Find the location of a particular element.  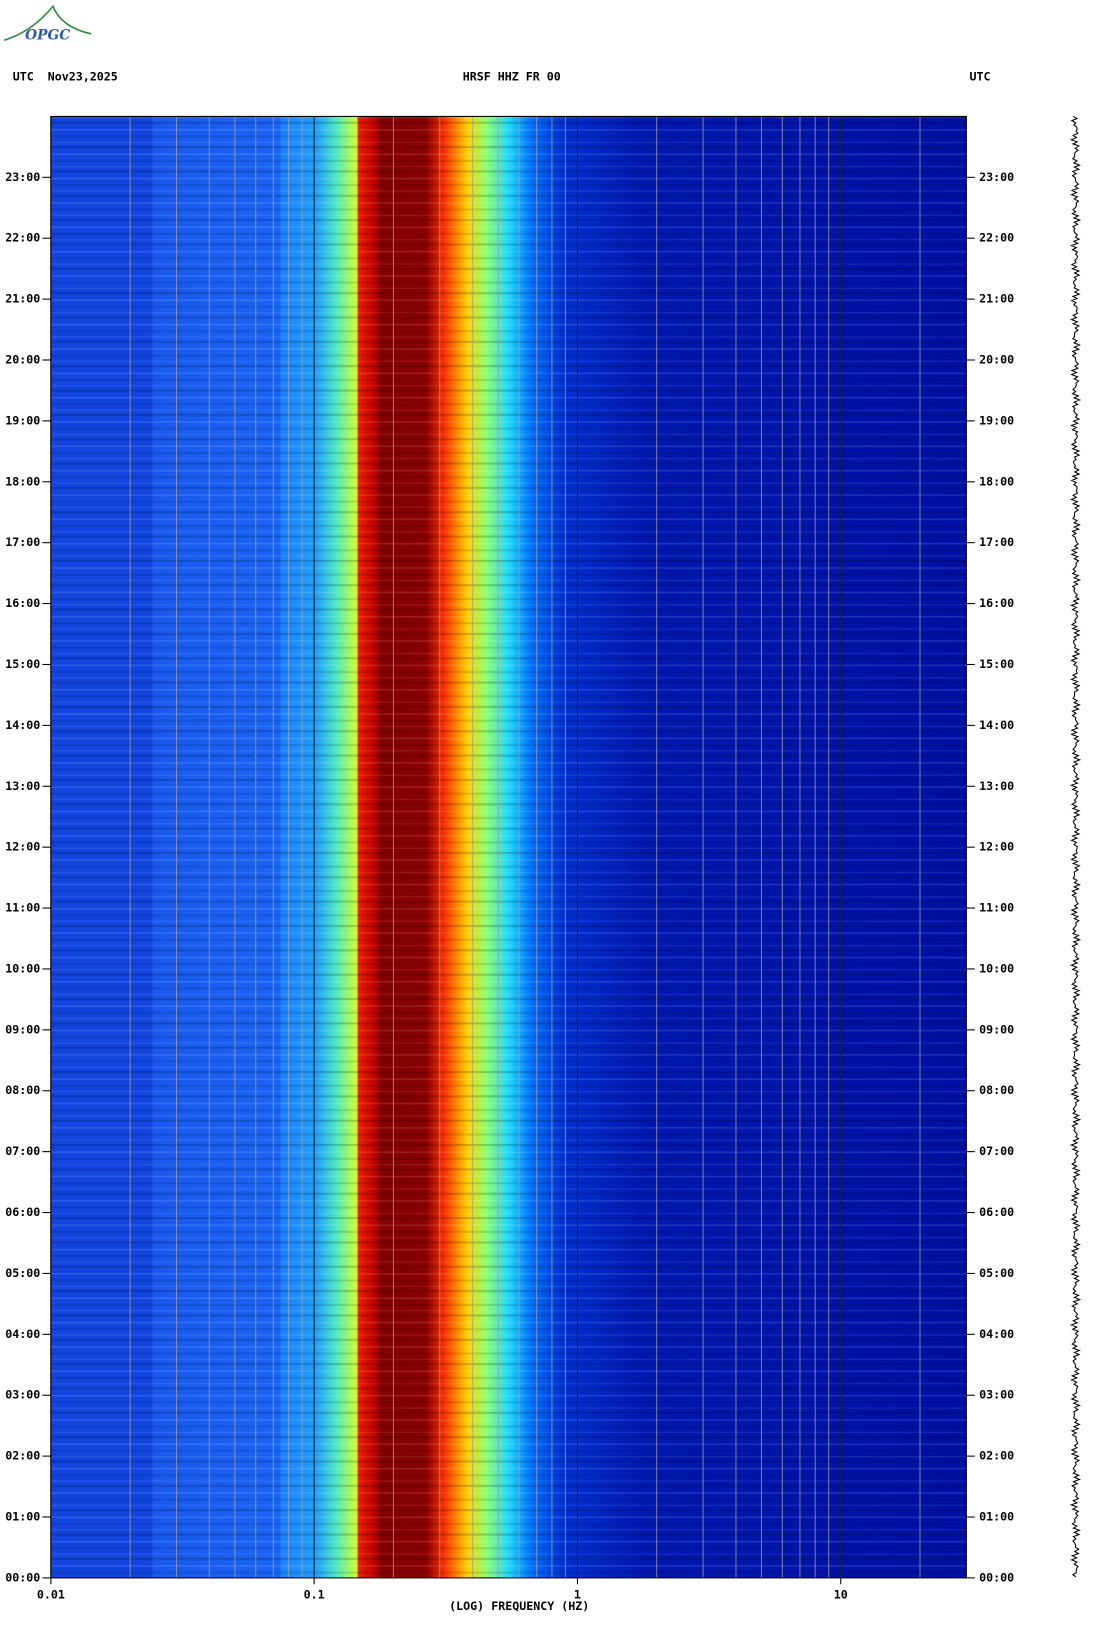

y-tick-label: 04:00 is located at coordinates (22, 1334).